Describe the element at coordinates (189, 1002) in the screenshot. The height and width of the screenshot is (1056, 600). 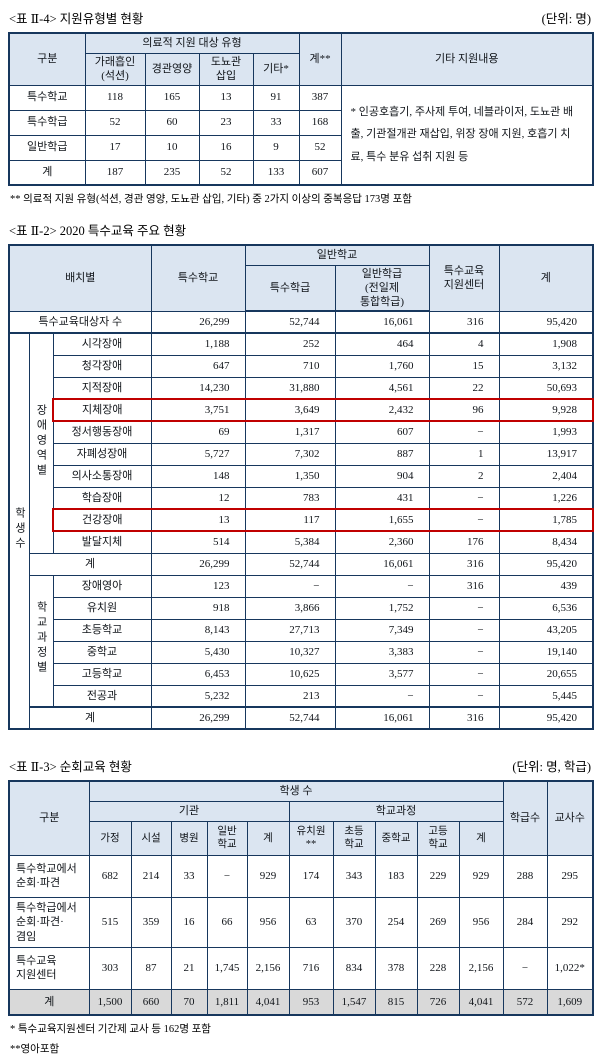
I see `value-cell: 70` at that location.